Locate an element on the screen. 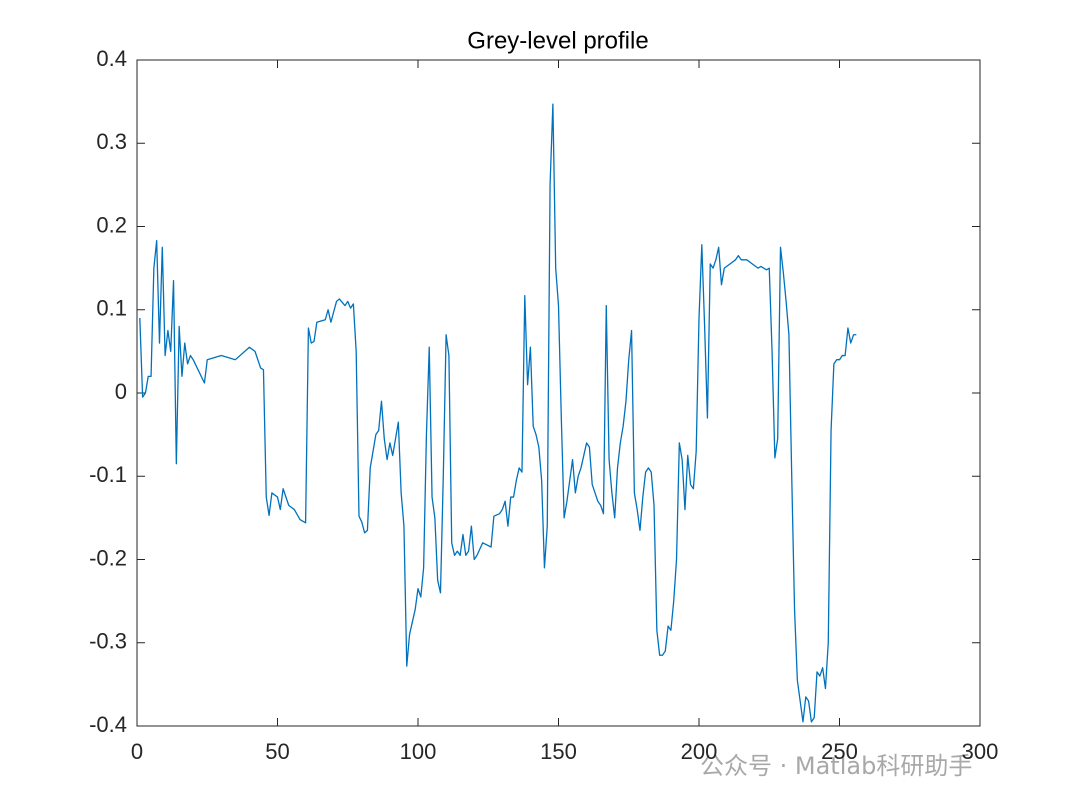 This screenshot has width=1080, height=807. chart-title: Grey-level profile is located at coordinates (557, 40).